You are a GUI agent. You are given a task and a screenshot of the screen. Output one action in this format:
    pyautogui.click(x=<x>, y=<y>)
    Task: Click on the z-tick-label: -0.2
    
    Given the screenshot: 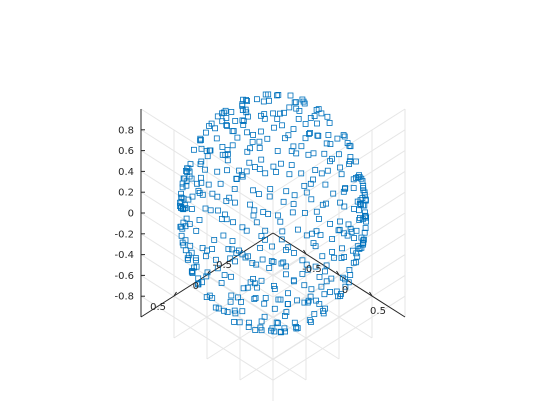 What is the action you would take?
    pyautogui.click(x=124, y=234)
    